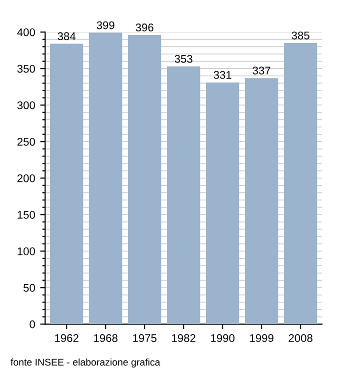 The width and height of the screenshot is (350, 373). Describe the element at coordinates (261, 70) in the screenshot. I see `data-label: 337` at that location.